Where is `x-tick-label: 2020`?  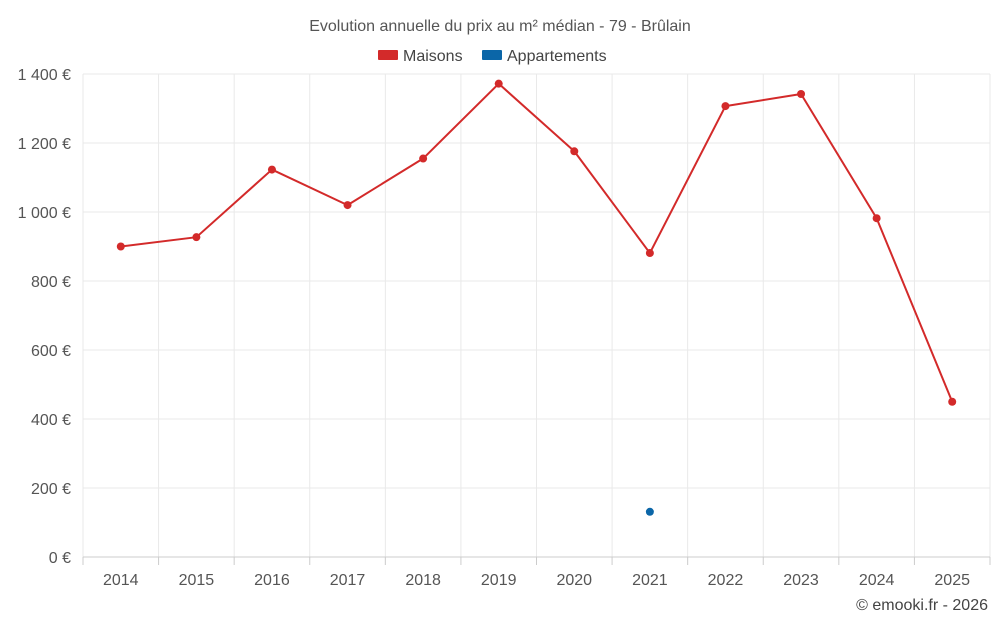
x-tick-label: 2020 is located at coordinates (574, 580).